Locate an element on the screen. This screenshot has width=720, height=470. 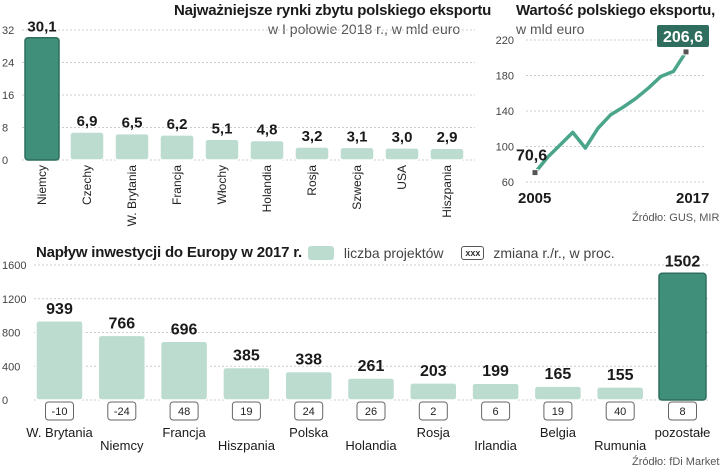
bar-value-label: 4,8 is located at coordinates (267, 130).